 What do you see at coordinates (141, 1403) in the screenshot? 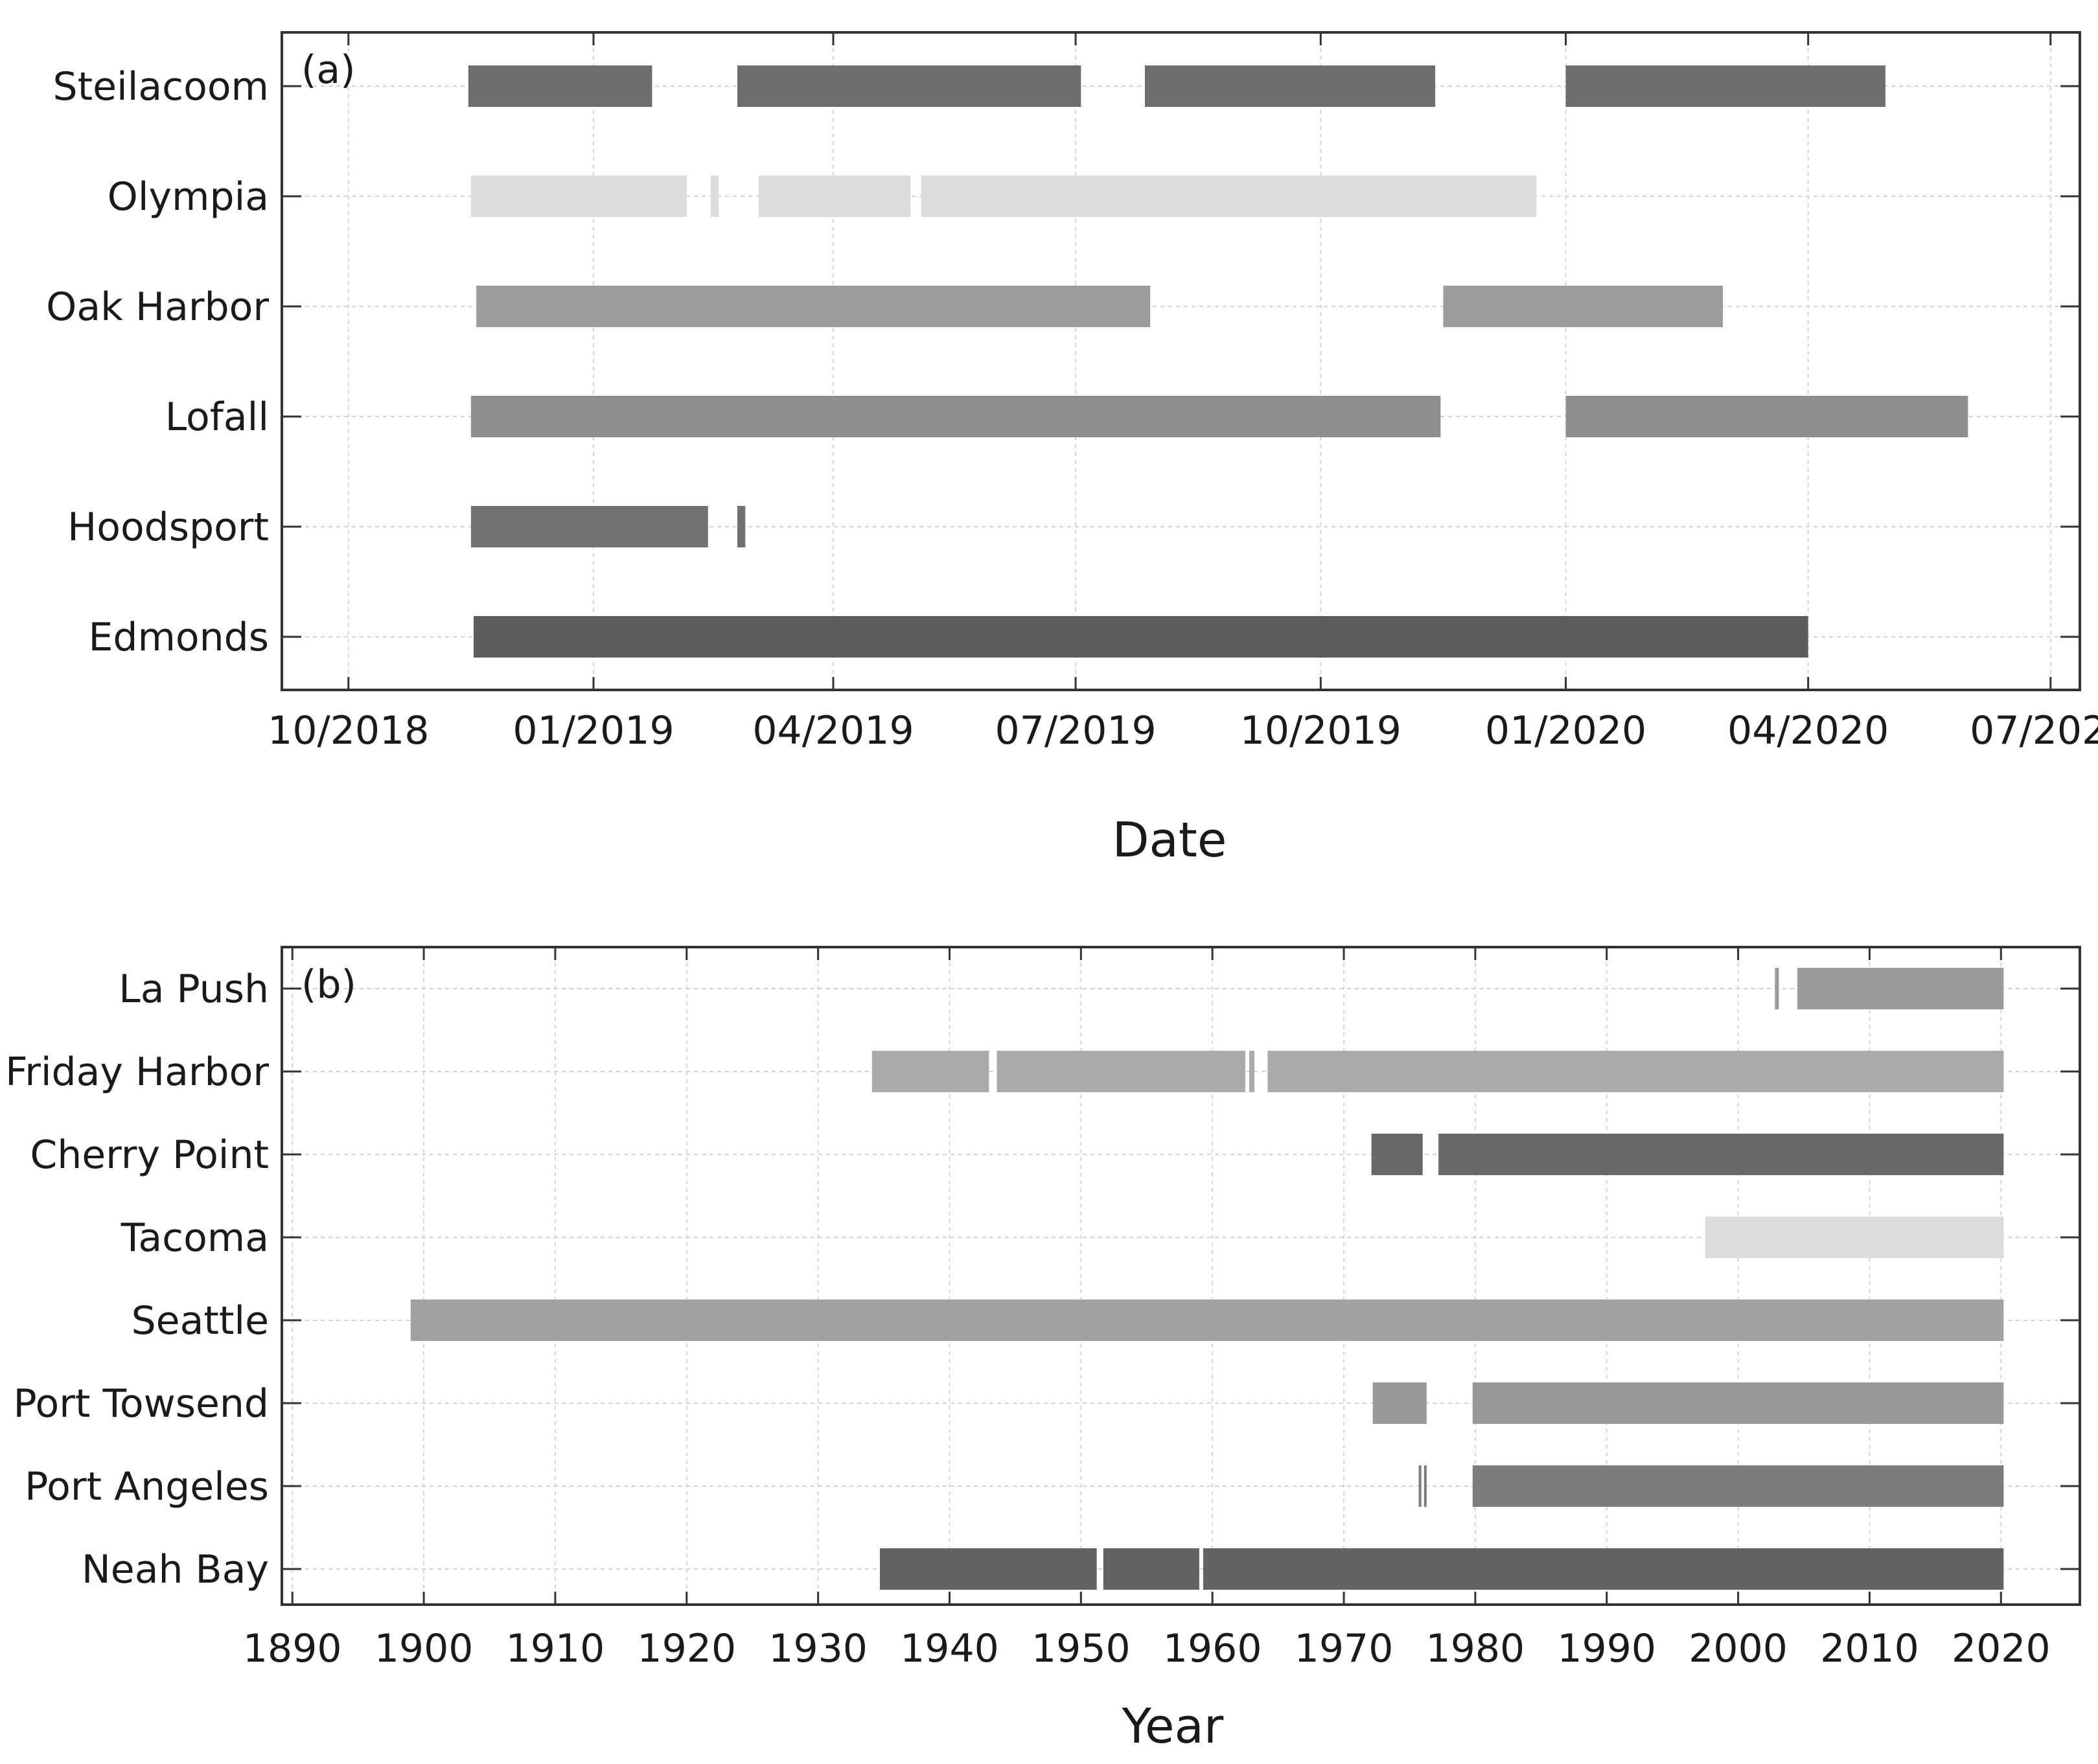
I see `panel-b-category-label: Port Towsend` at bounding box center [141, 1403].